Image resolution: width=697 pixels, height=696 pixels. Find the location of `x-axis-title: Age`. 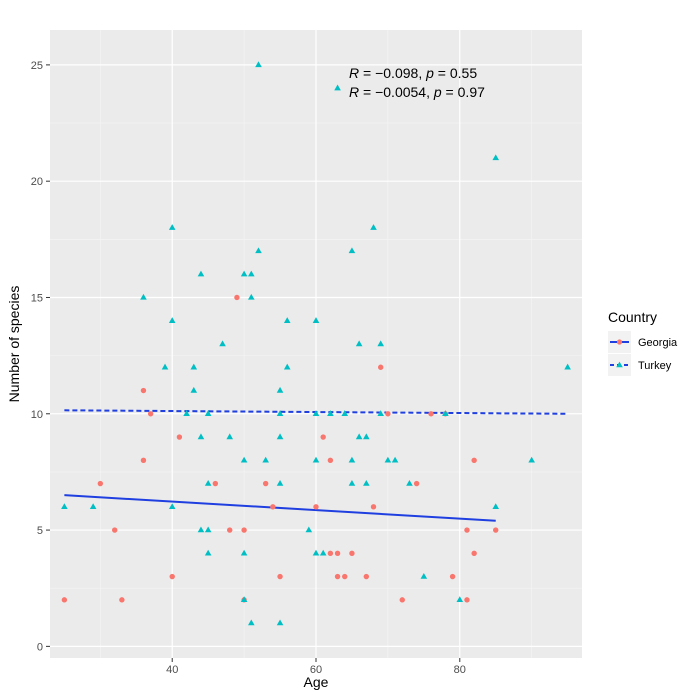

x-axis-title: Age is located at coordinates (316, 682).